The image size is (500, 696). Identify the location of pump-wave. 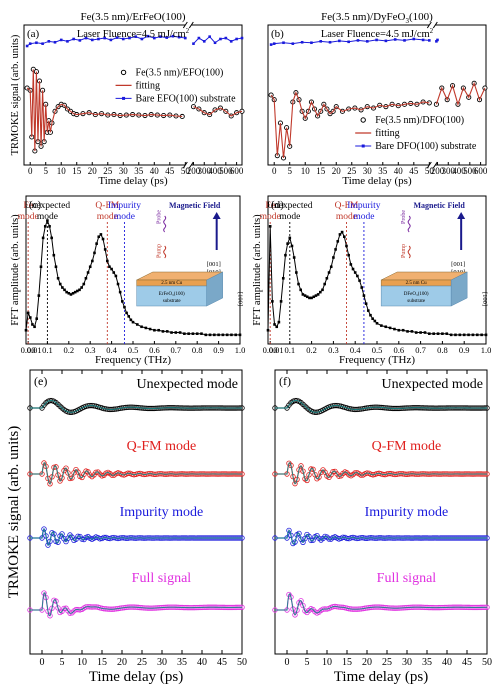
(165, 252).